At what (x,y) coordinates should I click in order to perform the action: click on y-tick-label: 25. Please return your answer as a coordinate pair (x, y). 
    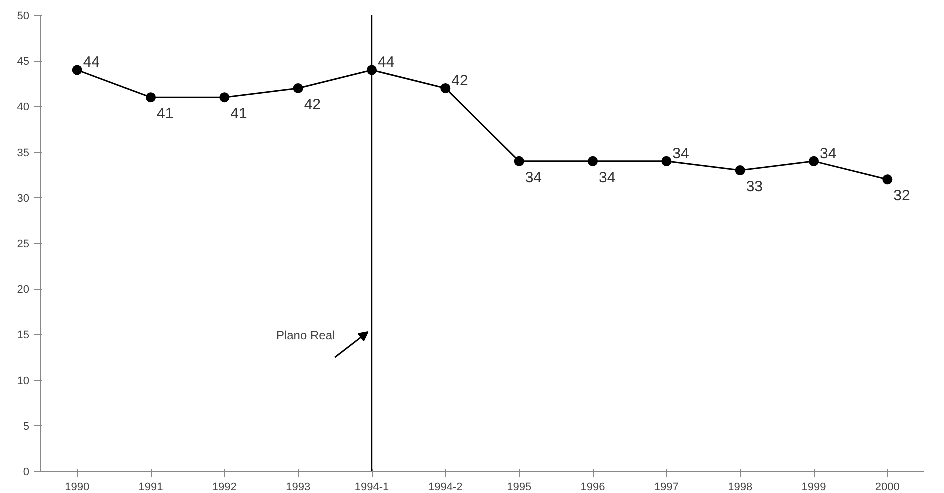
    Looking at the image, I should click on (23, 244).